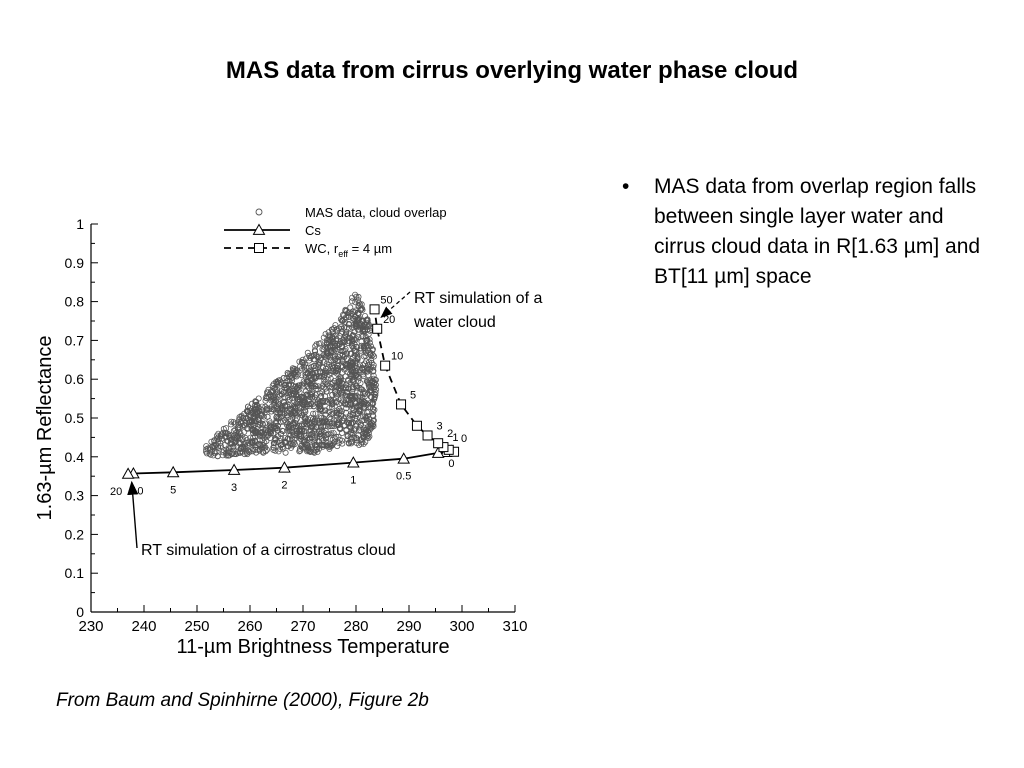 Image resolution: width=1024 pixels, height=768 pixels. I want to click on legend-marker, so click(259, 248).